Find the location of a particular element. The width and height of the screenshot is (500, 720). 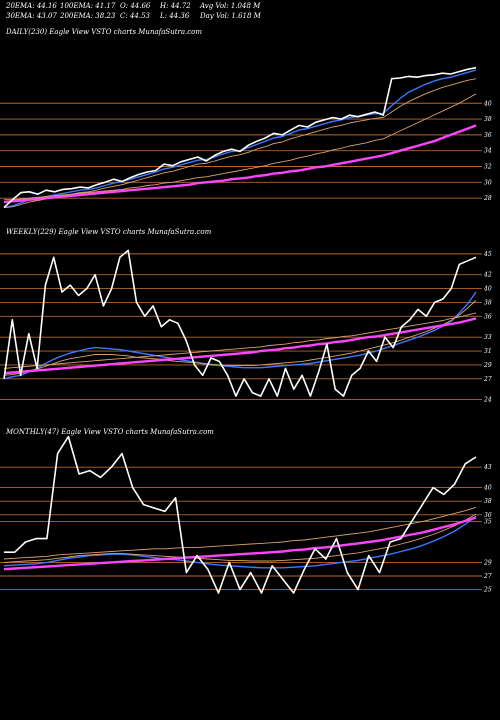

header-stat: H: 44.72 is located at coordinates (175, 6).